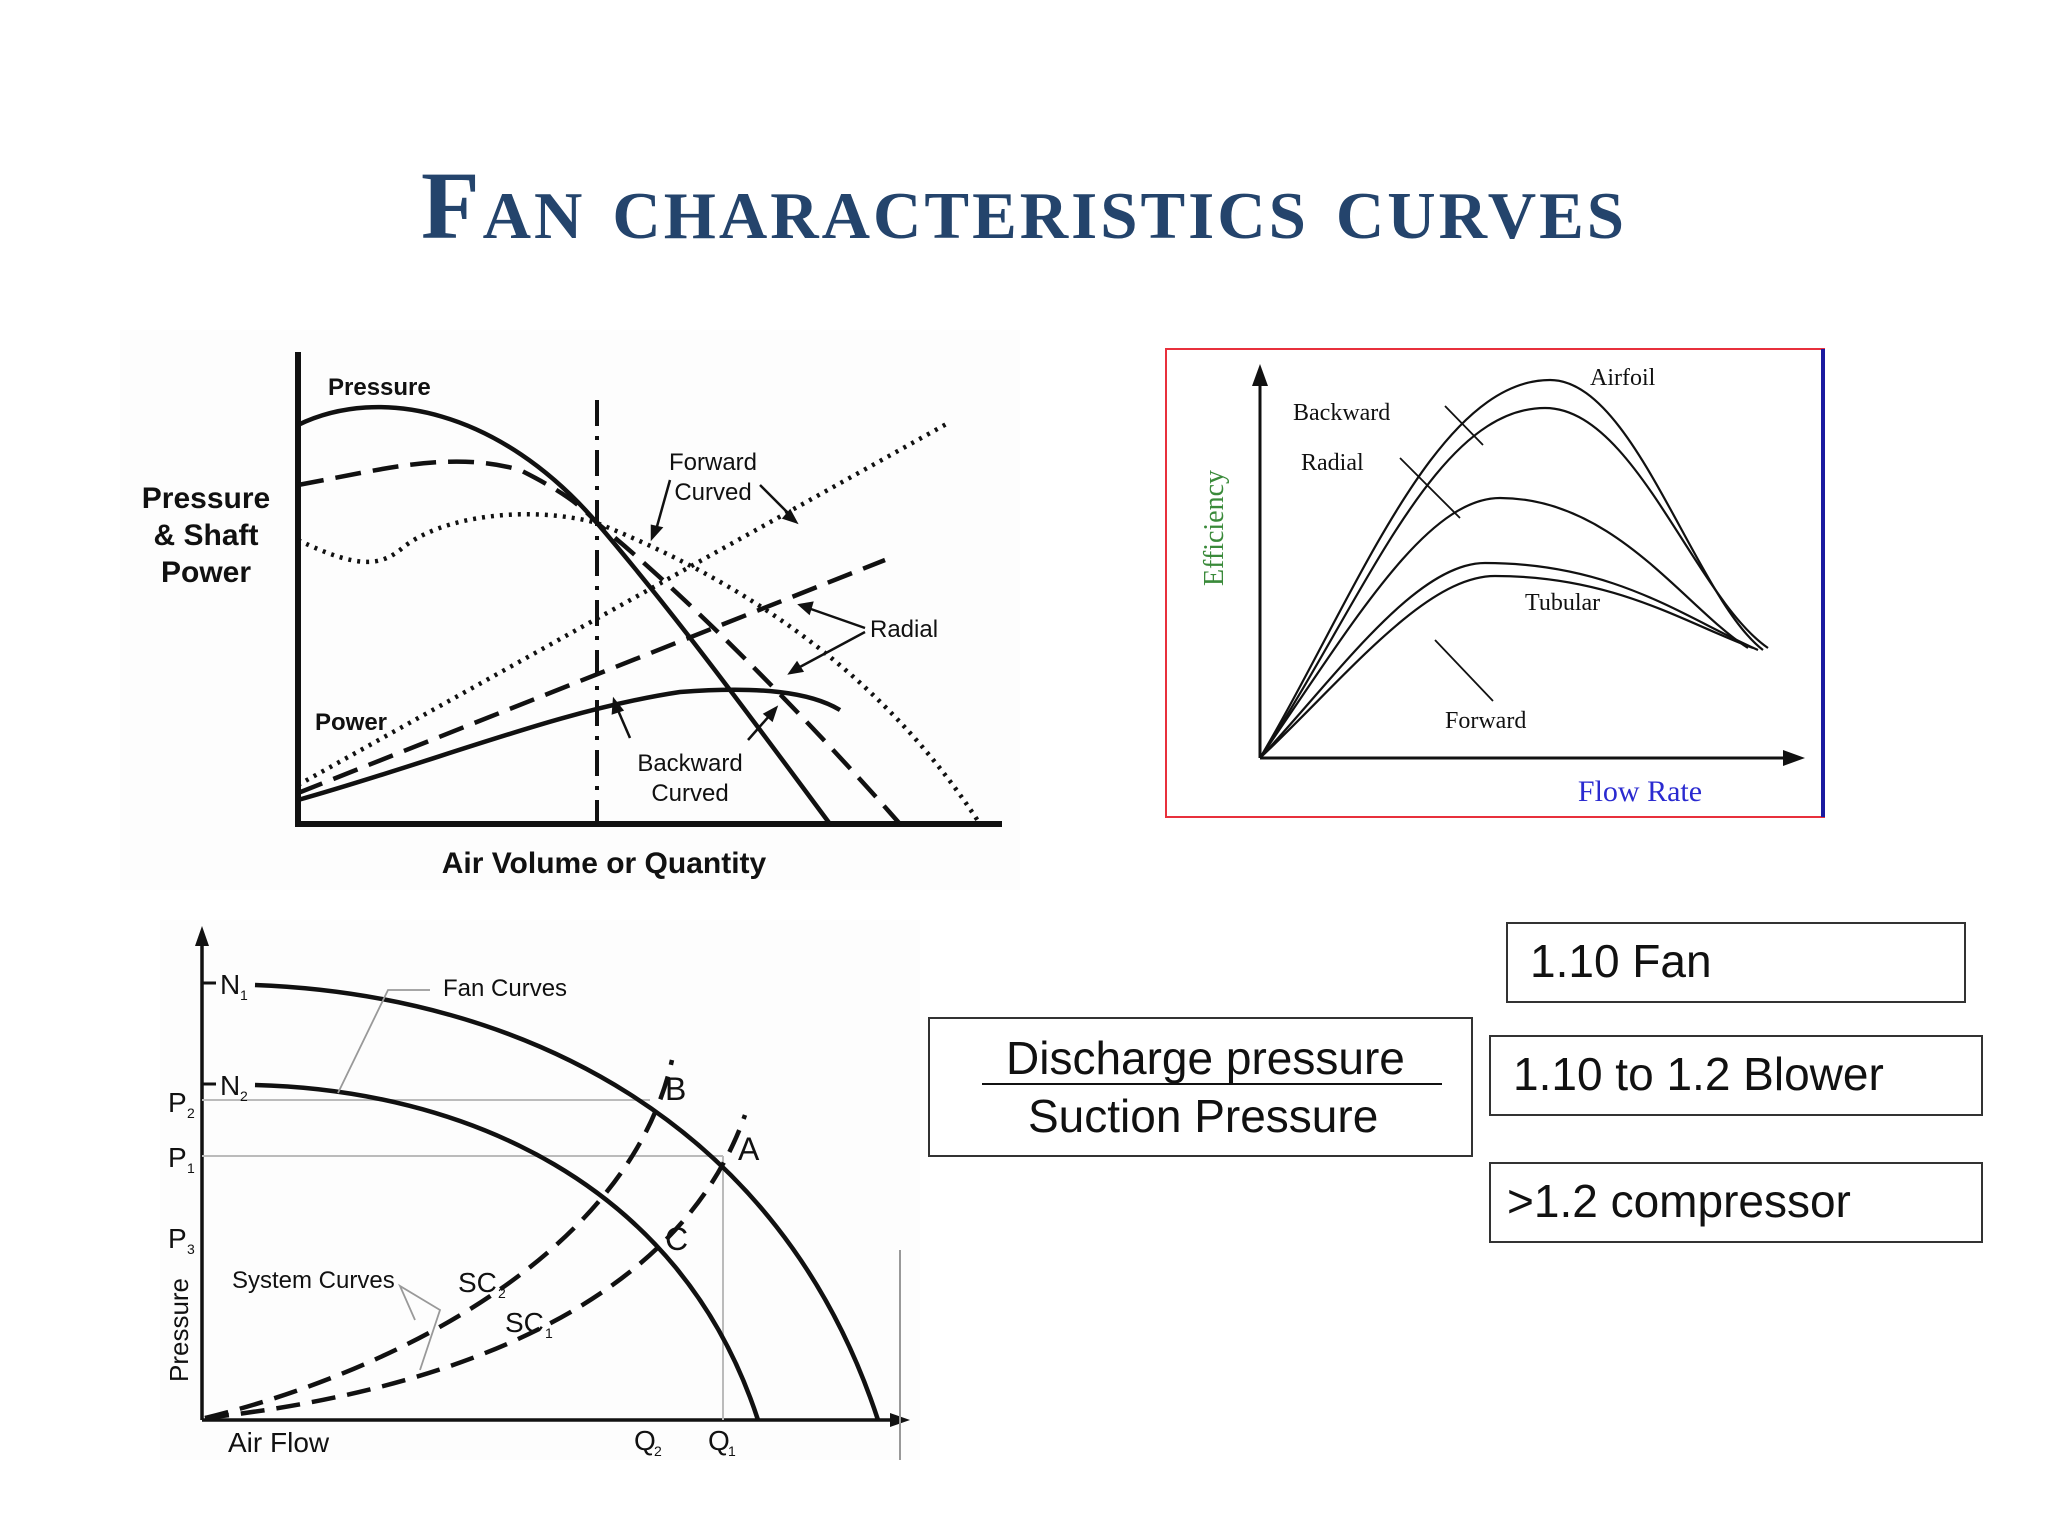 The width and height of the screenshot is (2048, 1536). What do you see at coordinates (549, 1333) in the screenshot?
I see `fig3-sc1-subscript: 1` at bounding box center [549, 1333].